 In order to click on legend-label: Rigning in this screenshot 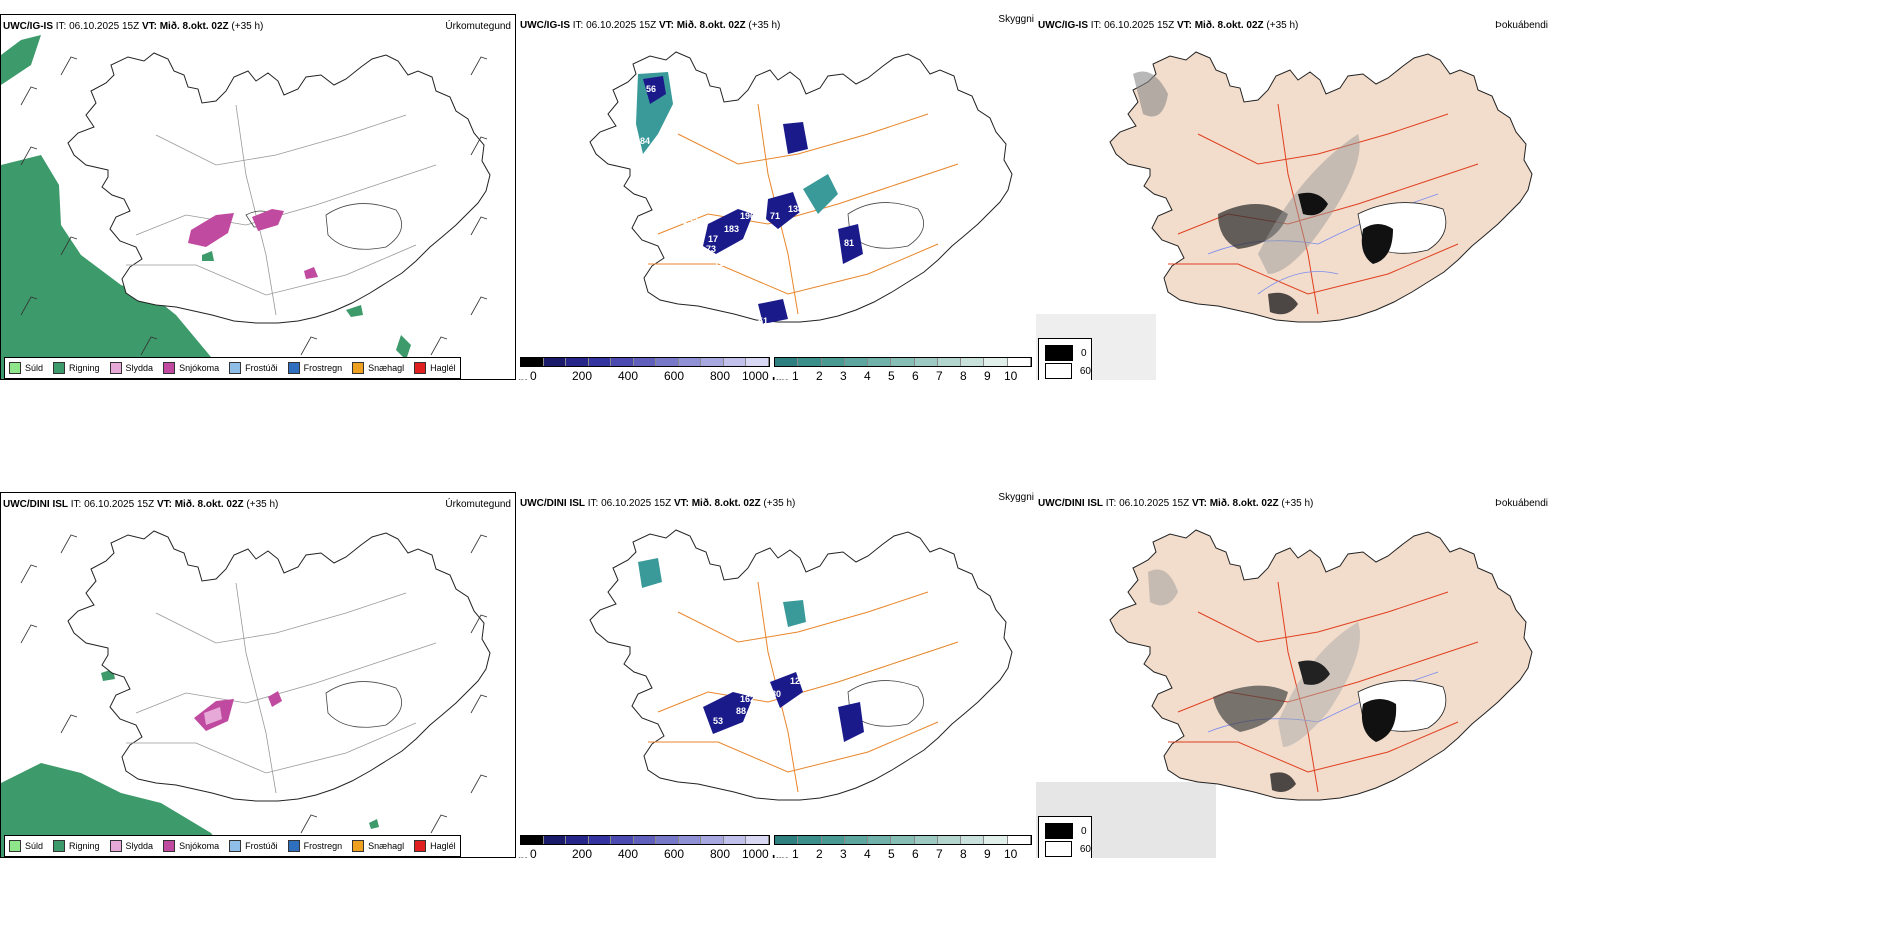, I will do `click(84, 846)`.